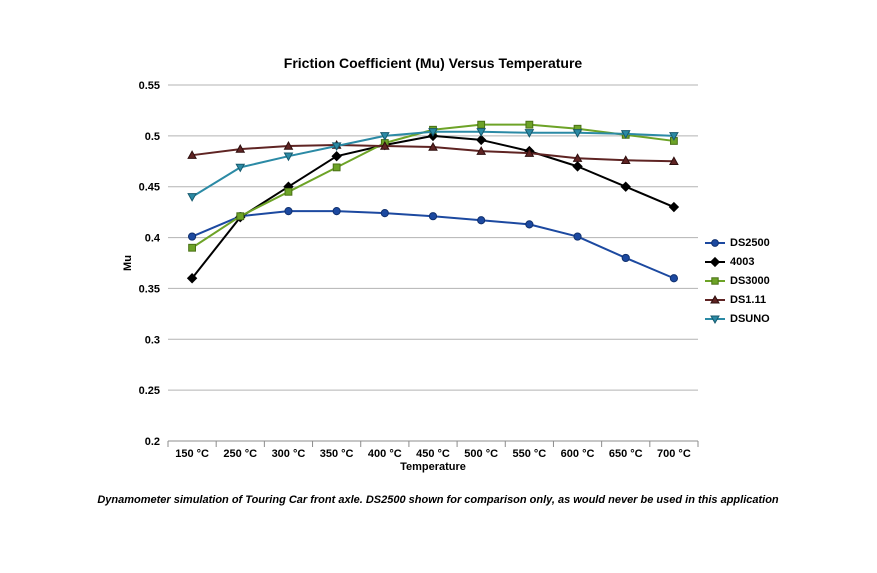 The image size is (877, 573). I want to click on x-tick-label: 500 °C, so click(481, 454).